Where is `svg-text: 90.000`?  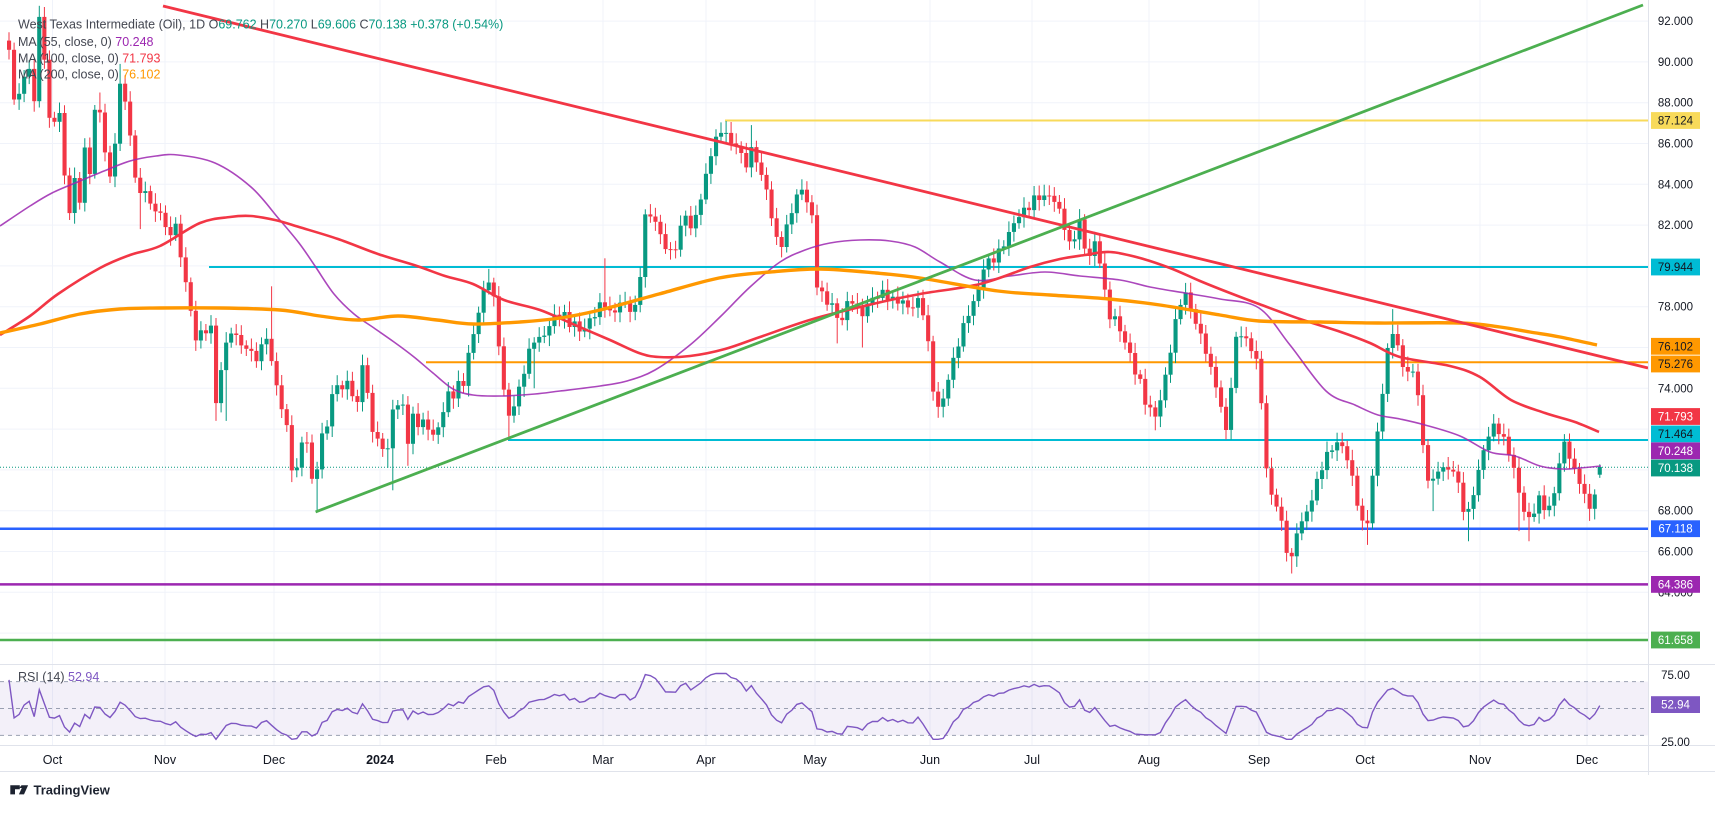 svg-text: 90.000 is located at coordinates (1675, 63).